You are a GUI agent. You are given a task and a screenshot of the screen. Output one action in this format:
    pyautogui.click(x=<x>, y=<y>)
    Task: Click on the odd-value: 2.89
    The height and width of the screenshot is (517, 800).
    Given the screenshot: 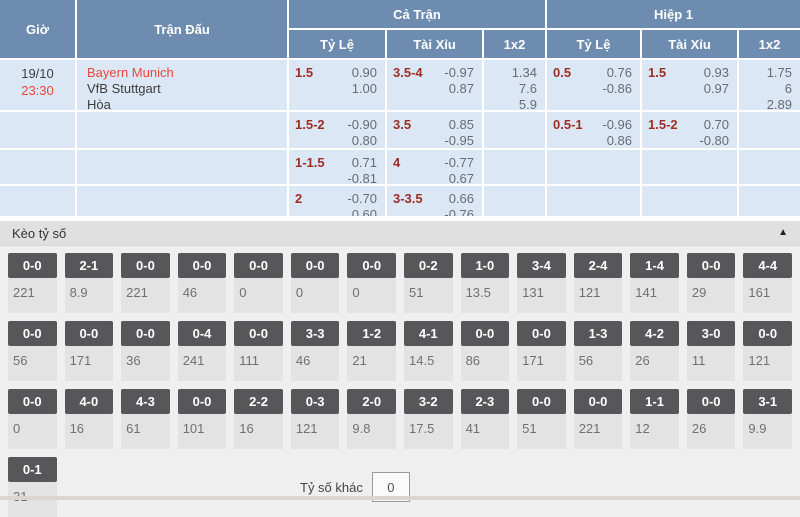 What is the action you would take?
    pyautogui.click(x=779, y=103)
    